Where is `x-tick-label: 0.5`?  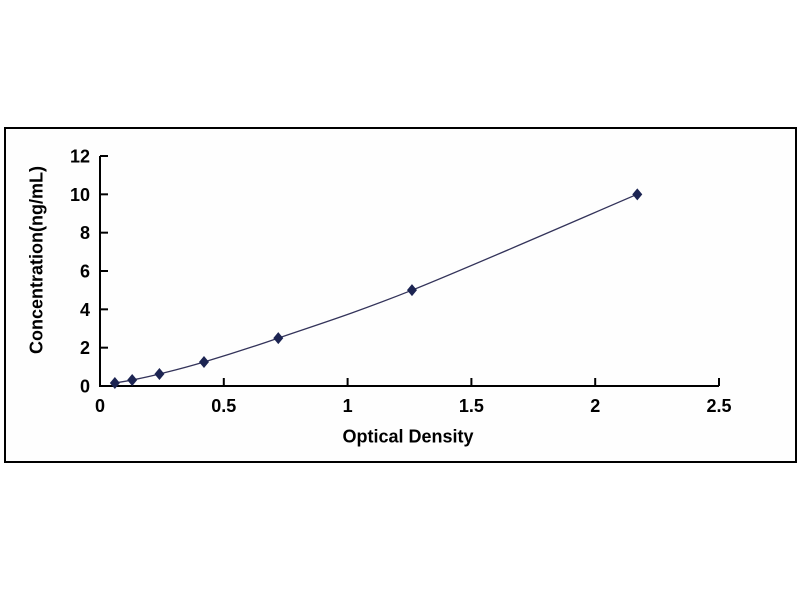
x-tick-label: 0.5 is located at coordinates (223, 406).